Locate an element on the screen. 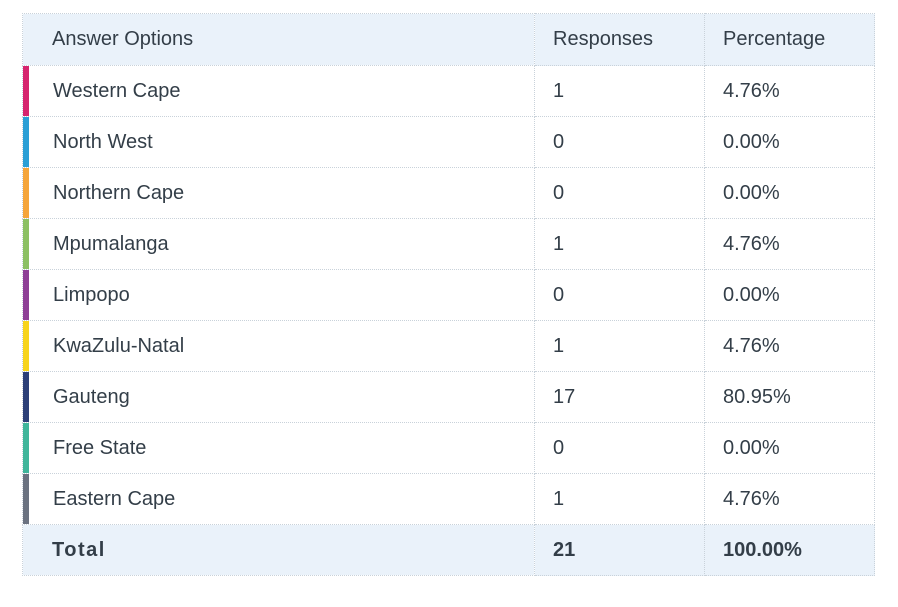  row-label-cell: KwaZulu-Natal is located at coordinates (278, 346).